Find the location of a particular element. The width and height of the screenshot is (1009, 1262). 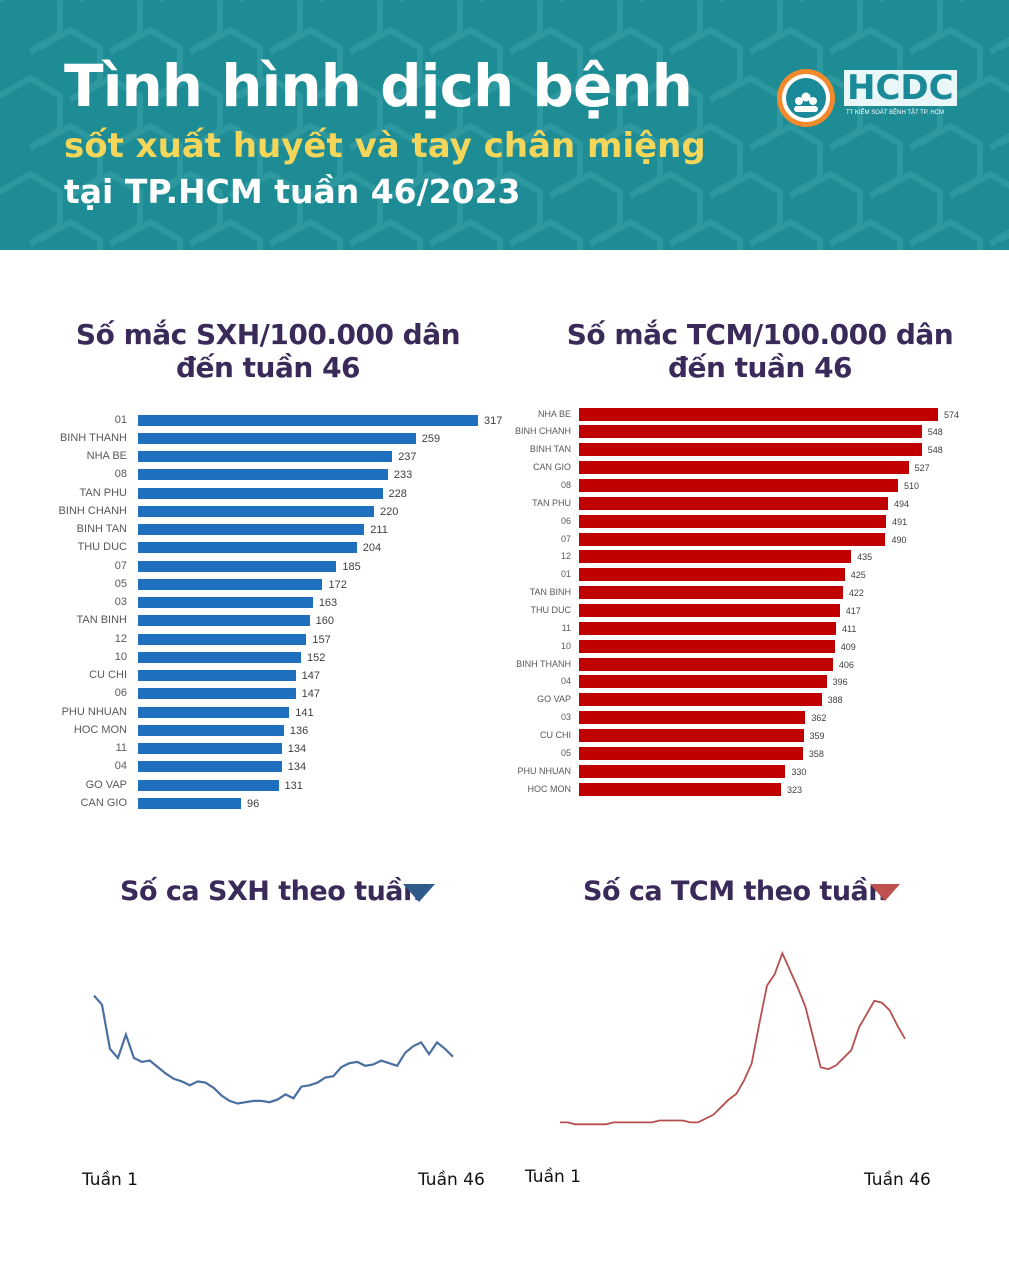

bar-value-label: 362 is located at coordinates (819, 718).